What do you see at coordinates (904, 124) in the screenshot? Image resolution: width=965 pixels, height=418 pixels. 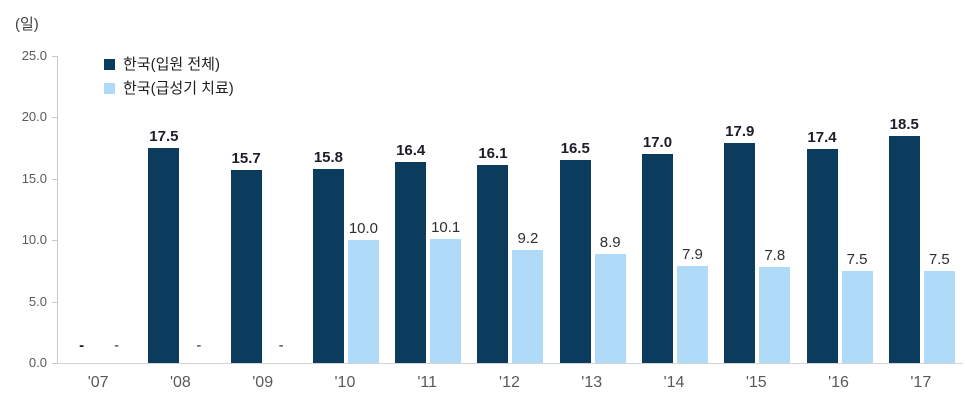 I see `bar-value-label: 18.5` at bounding box center [904, 124].